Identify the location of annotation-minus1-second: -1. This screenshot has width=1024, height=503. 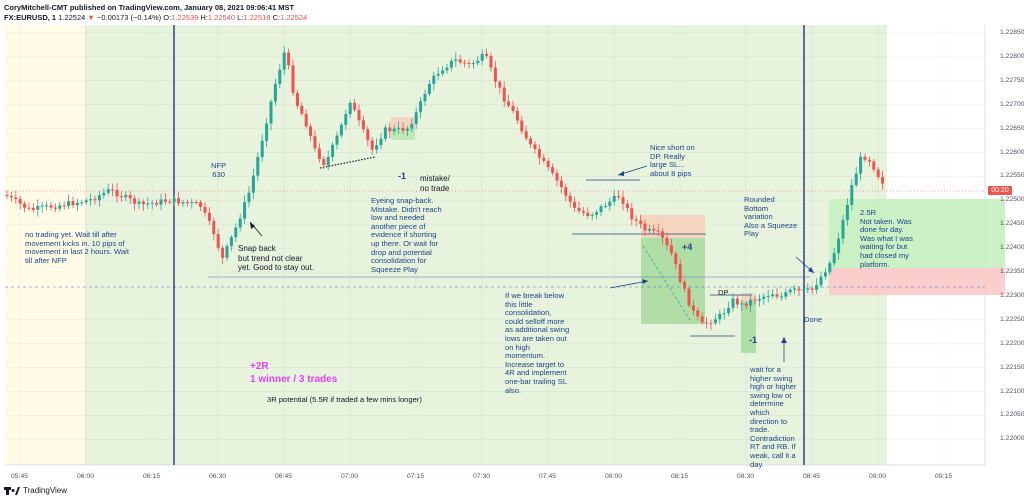
(753, 340).